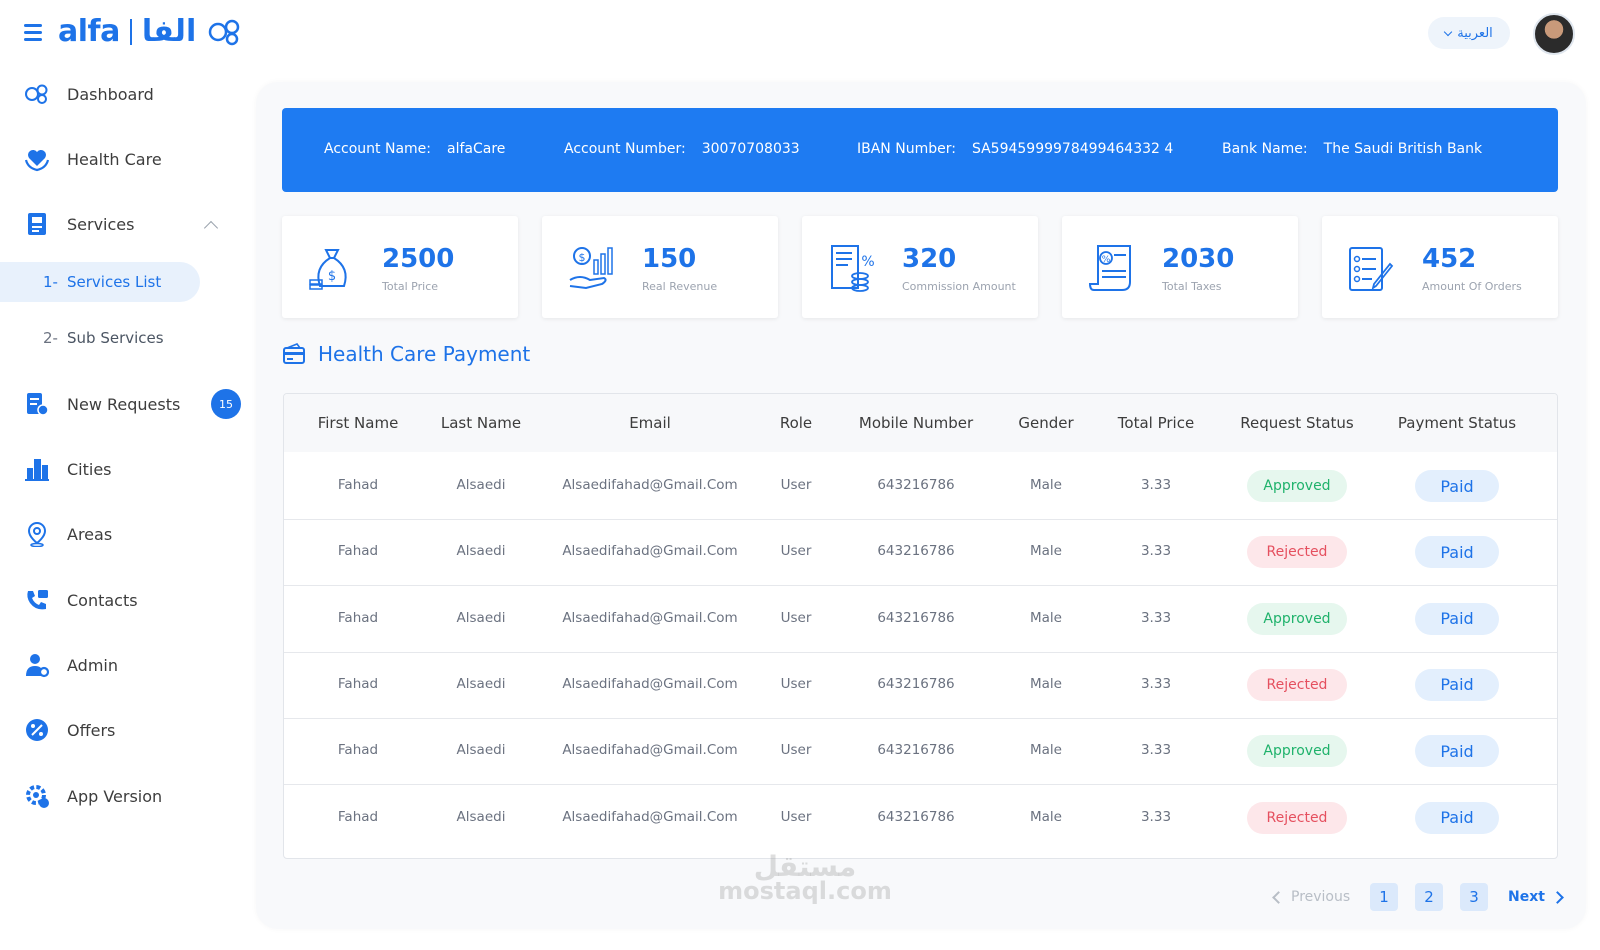 This screenshot has width=1600, height=950. Describe the element at coordinates (481, 423) in the screenshot. I see `column-header: Last Name` at that location.